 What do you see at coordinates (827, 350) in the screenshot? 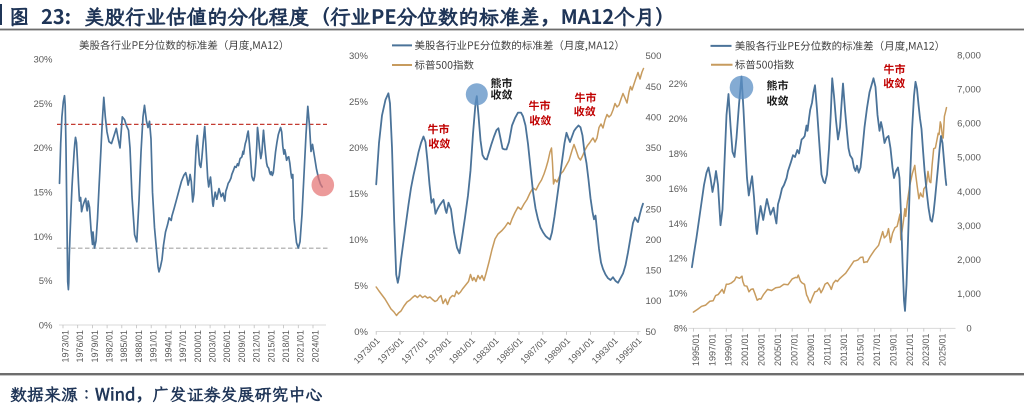
I see `svg-text: 2011/01` at bounding box center [827, 350].